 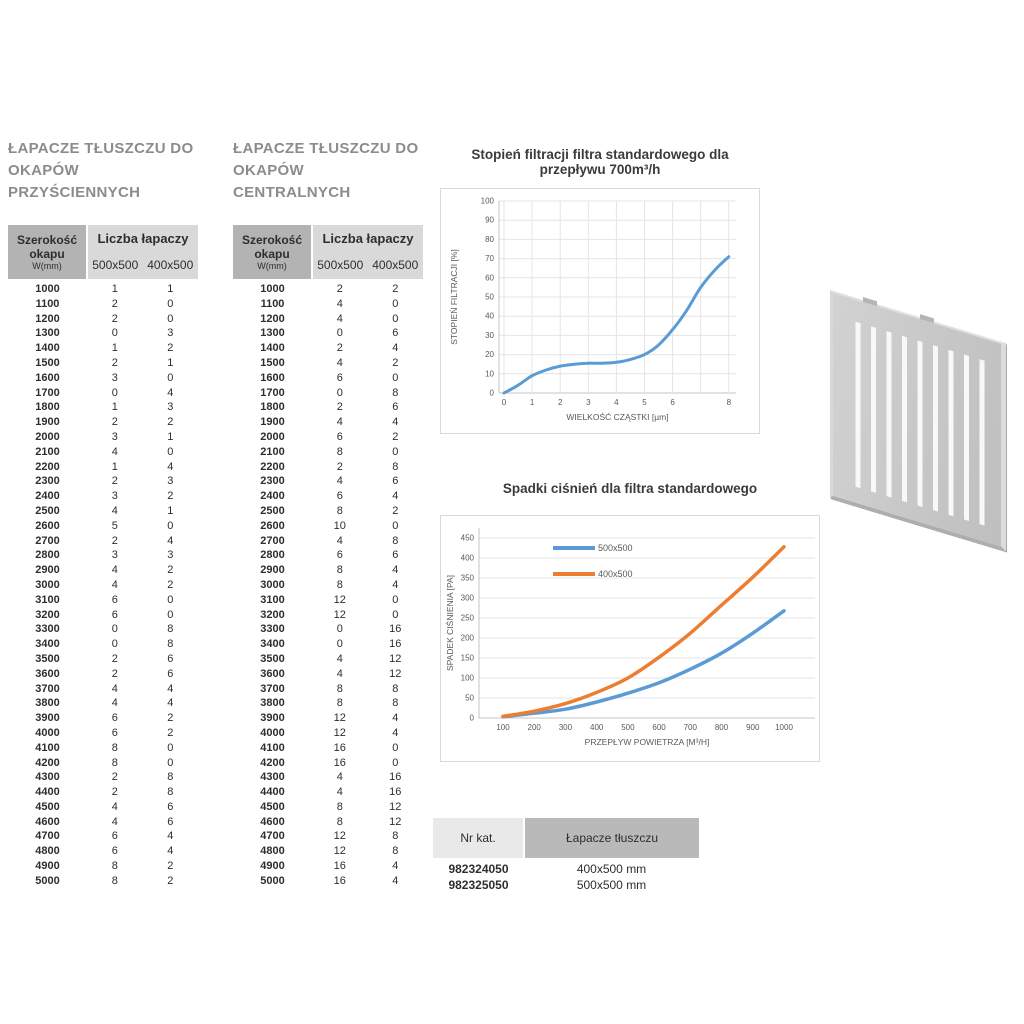 What do you see at coordinates (328, 689) in the screenshot?
I see `table-row: 3700 8 8` at bounding box center [328, 689].